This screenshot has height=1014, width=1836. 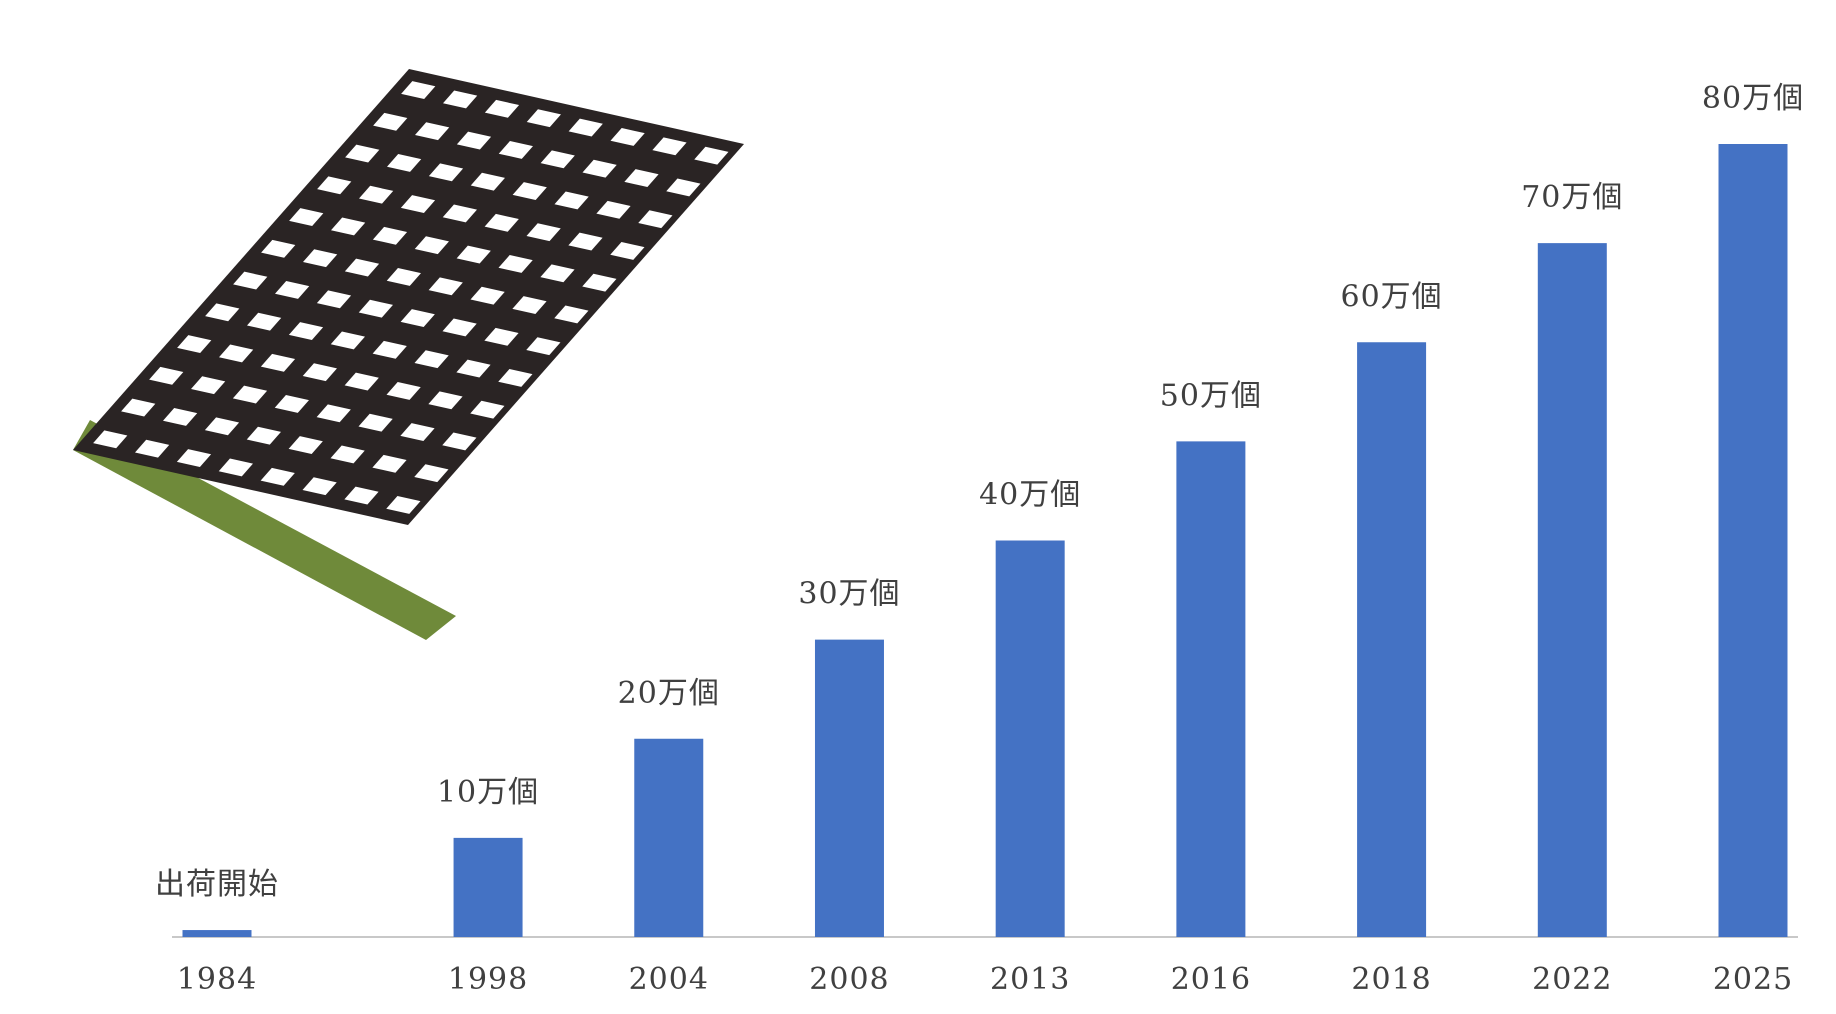 I want to click on x-tick-label: 2013, so click(x=1030, y=979).